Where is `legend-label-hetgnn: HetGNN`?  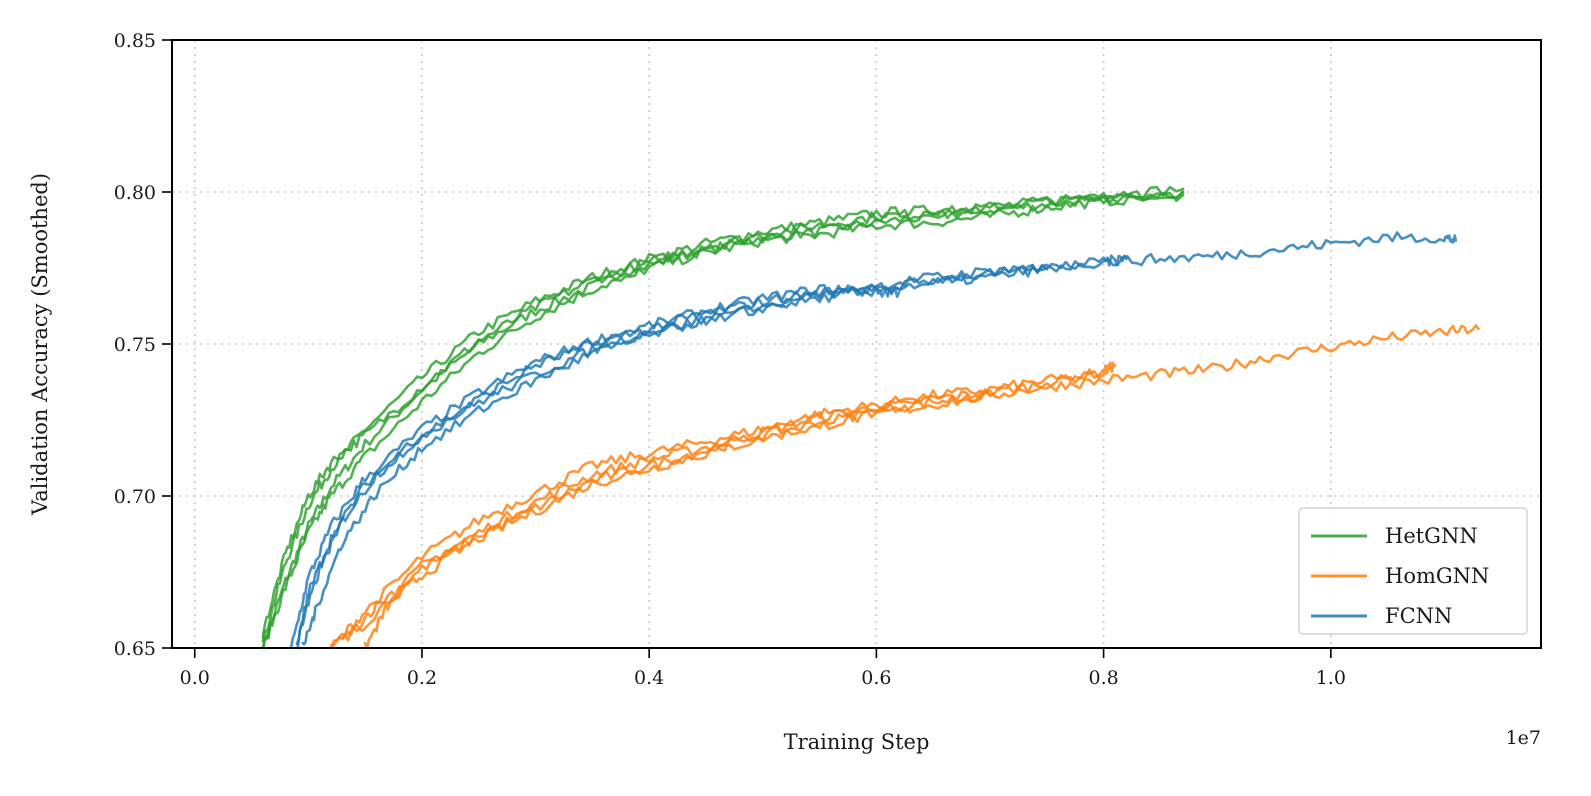 legend-label-hetgnn: HetGNN is located at coordinates (1431, 536).